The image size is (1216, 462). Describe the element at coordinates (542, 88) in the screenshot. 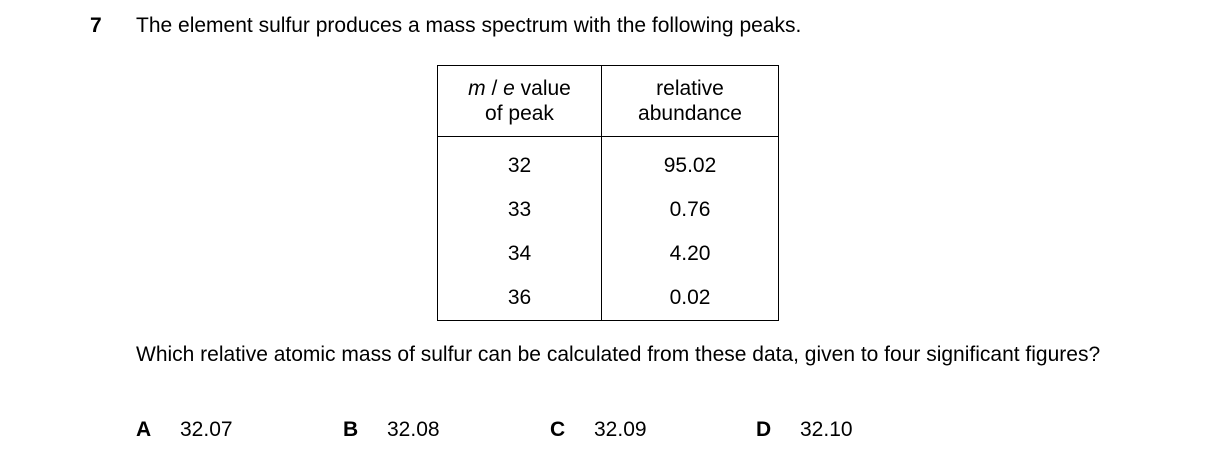

I see `header-value-word: value` at that location.